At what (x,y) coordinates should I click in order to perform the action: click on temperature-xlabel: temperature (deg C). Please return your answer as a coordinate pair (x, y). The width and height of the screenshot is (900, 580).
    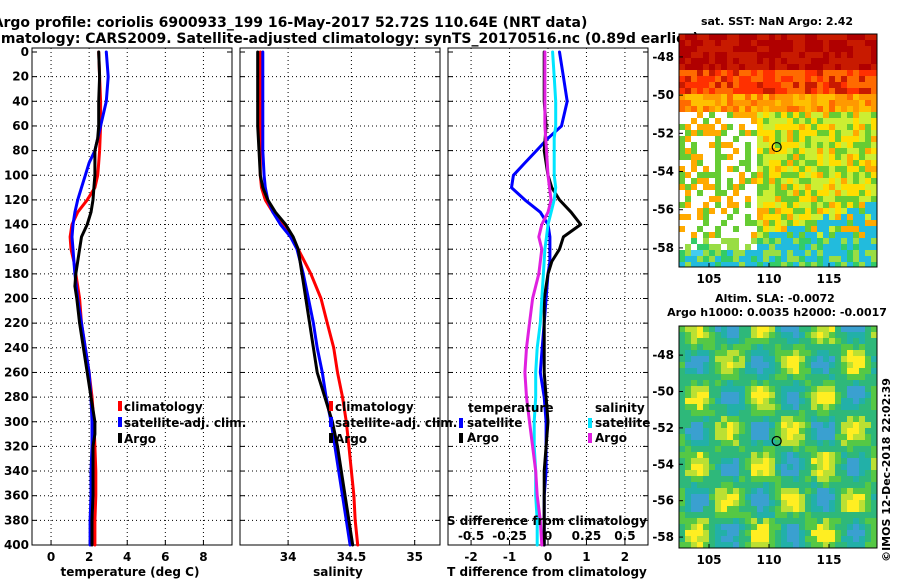
    Looking at the image, I should click on (130, 572).